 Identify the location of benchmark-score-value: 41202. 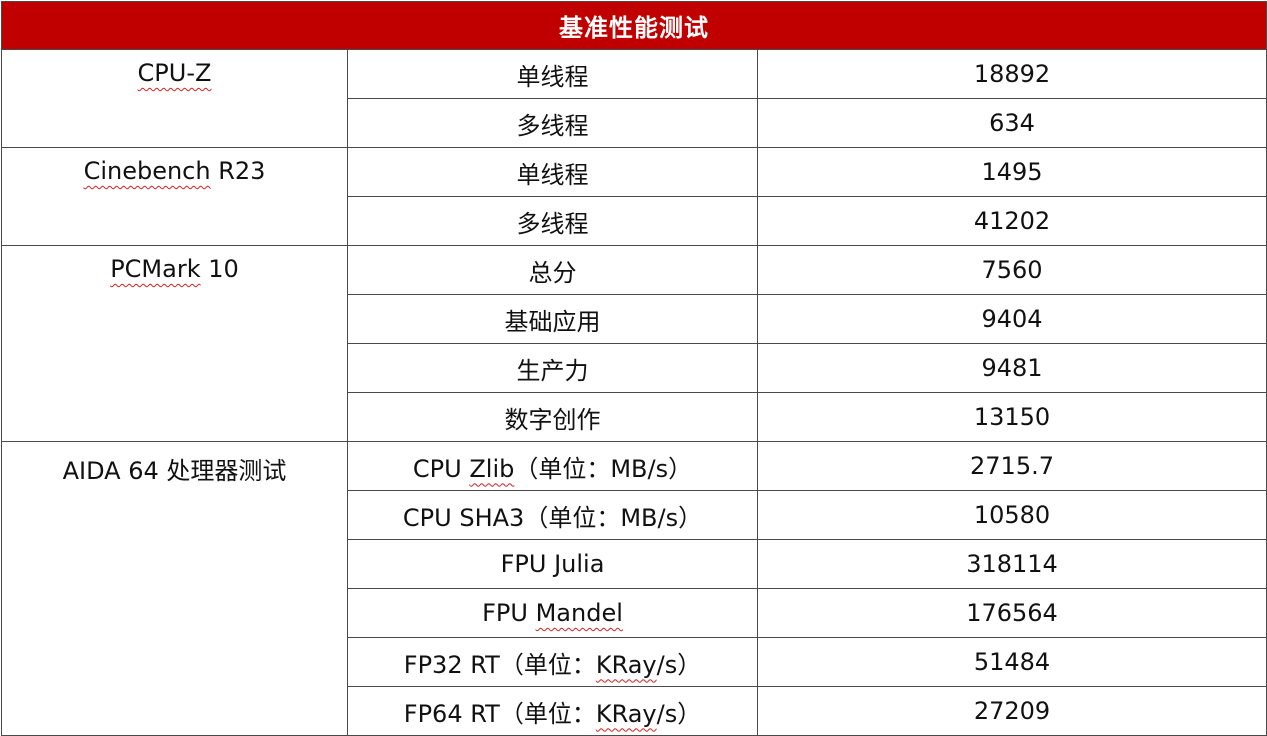
(1011, 221).